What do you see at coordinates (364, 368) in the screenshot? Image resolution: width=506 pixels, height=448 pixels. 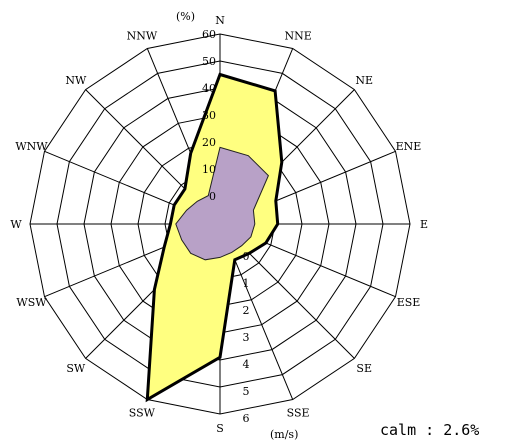 I see `direction-label: SE` at bounding box center [364, 368].